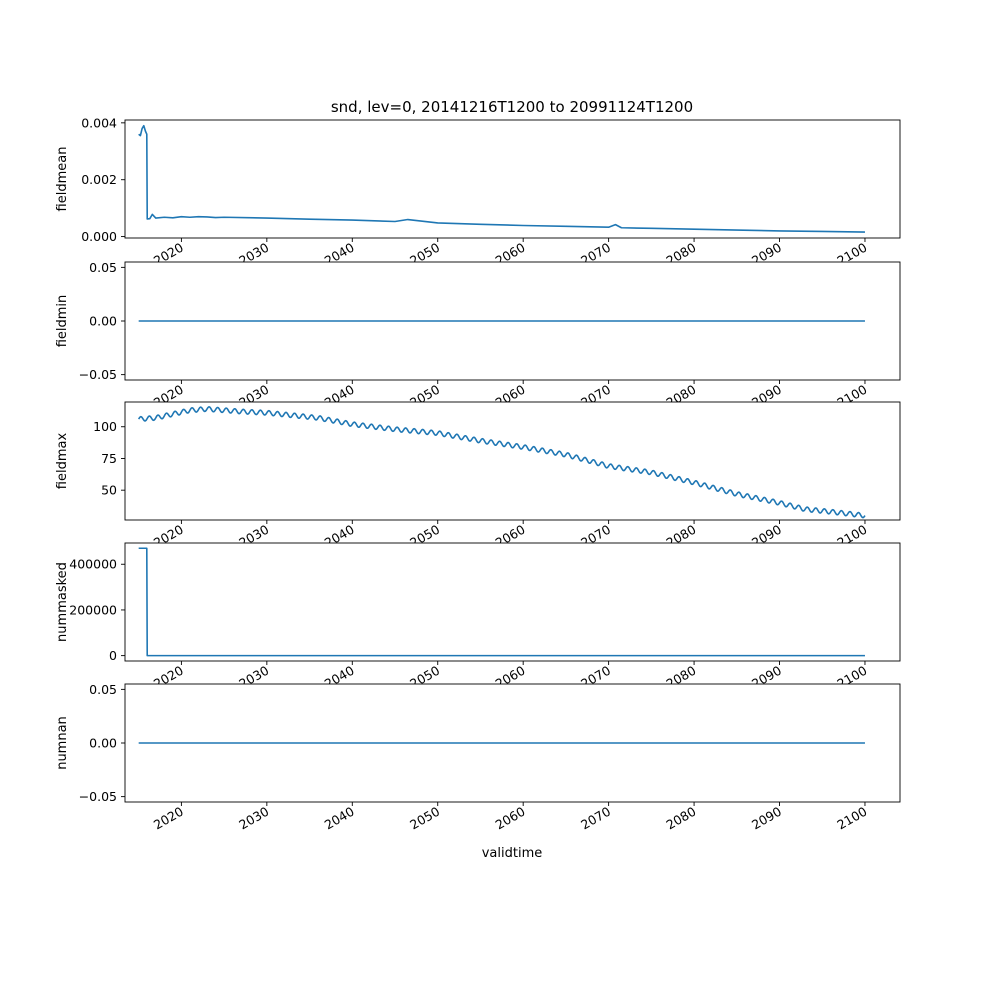 The height and width of the screenshot is (1000, 1000). What do you see at coordinates (99, 179) in the screenshot?
I see `y-tick-label: 0.002` at bounding box center [99, 179].